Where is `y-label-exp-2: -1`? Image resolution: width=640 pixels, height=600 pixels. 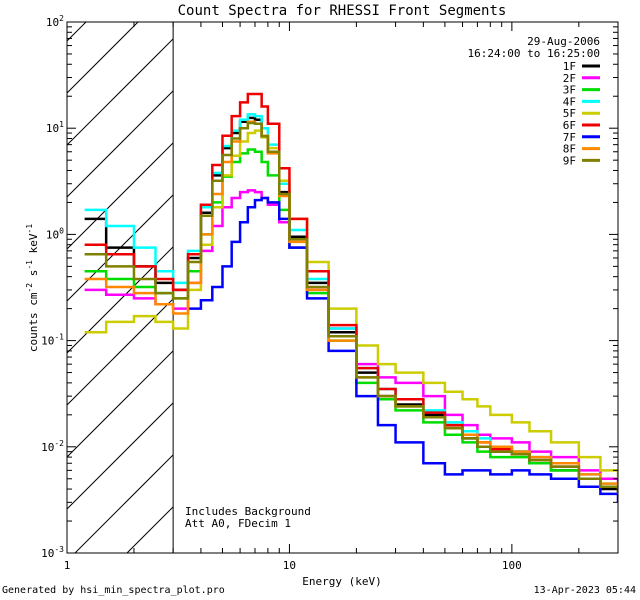
y-label-exp-2: -1 is located at coordinates (29, 265).